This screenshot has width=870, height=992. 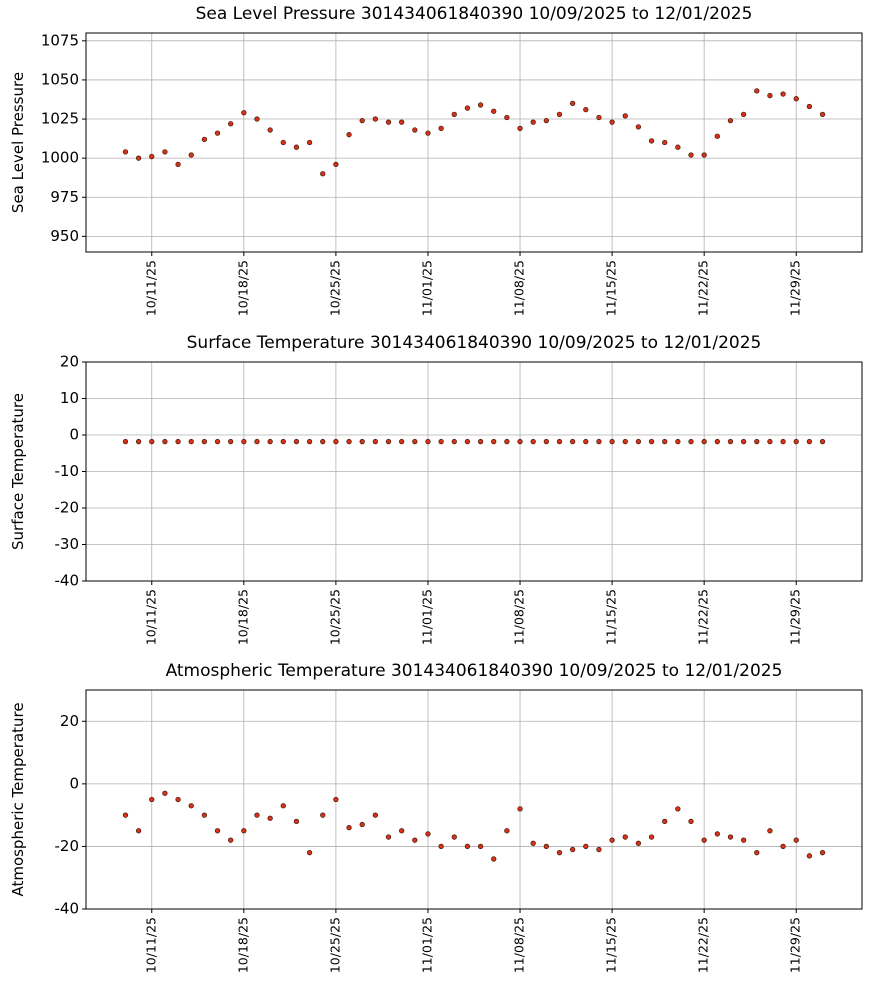 I want to click on y-tick-label: -10, so click(x=67, y=471).